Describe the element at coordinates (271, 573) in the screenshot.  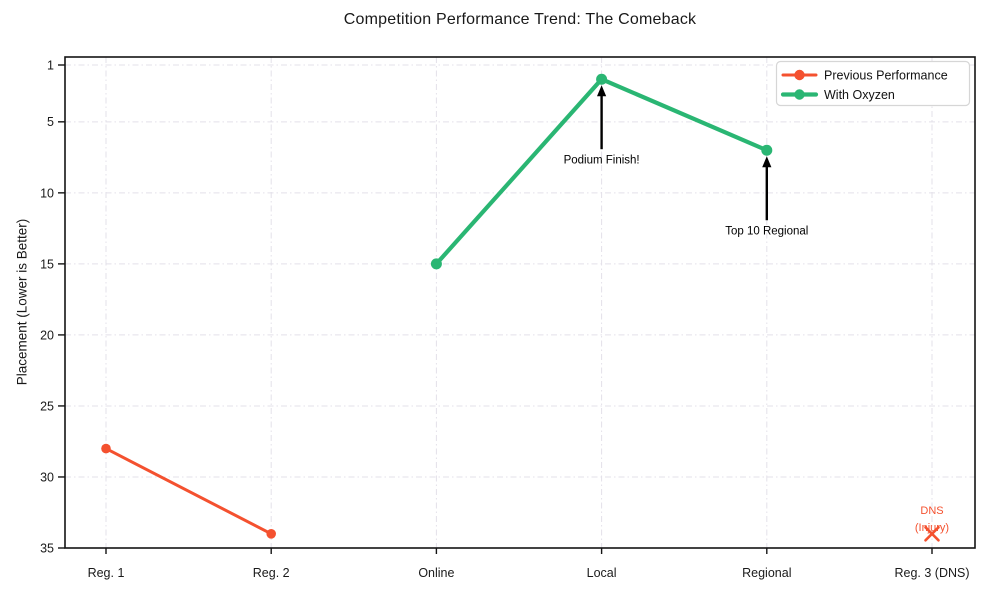
I see `x-tick-label: Reg. 2` at that location.